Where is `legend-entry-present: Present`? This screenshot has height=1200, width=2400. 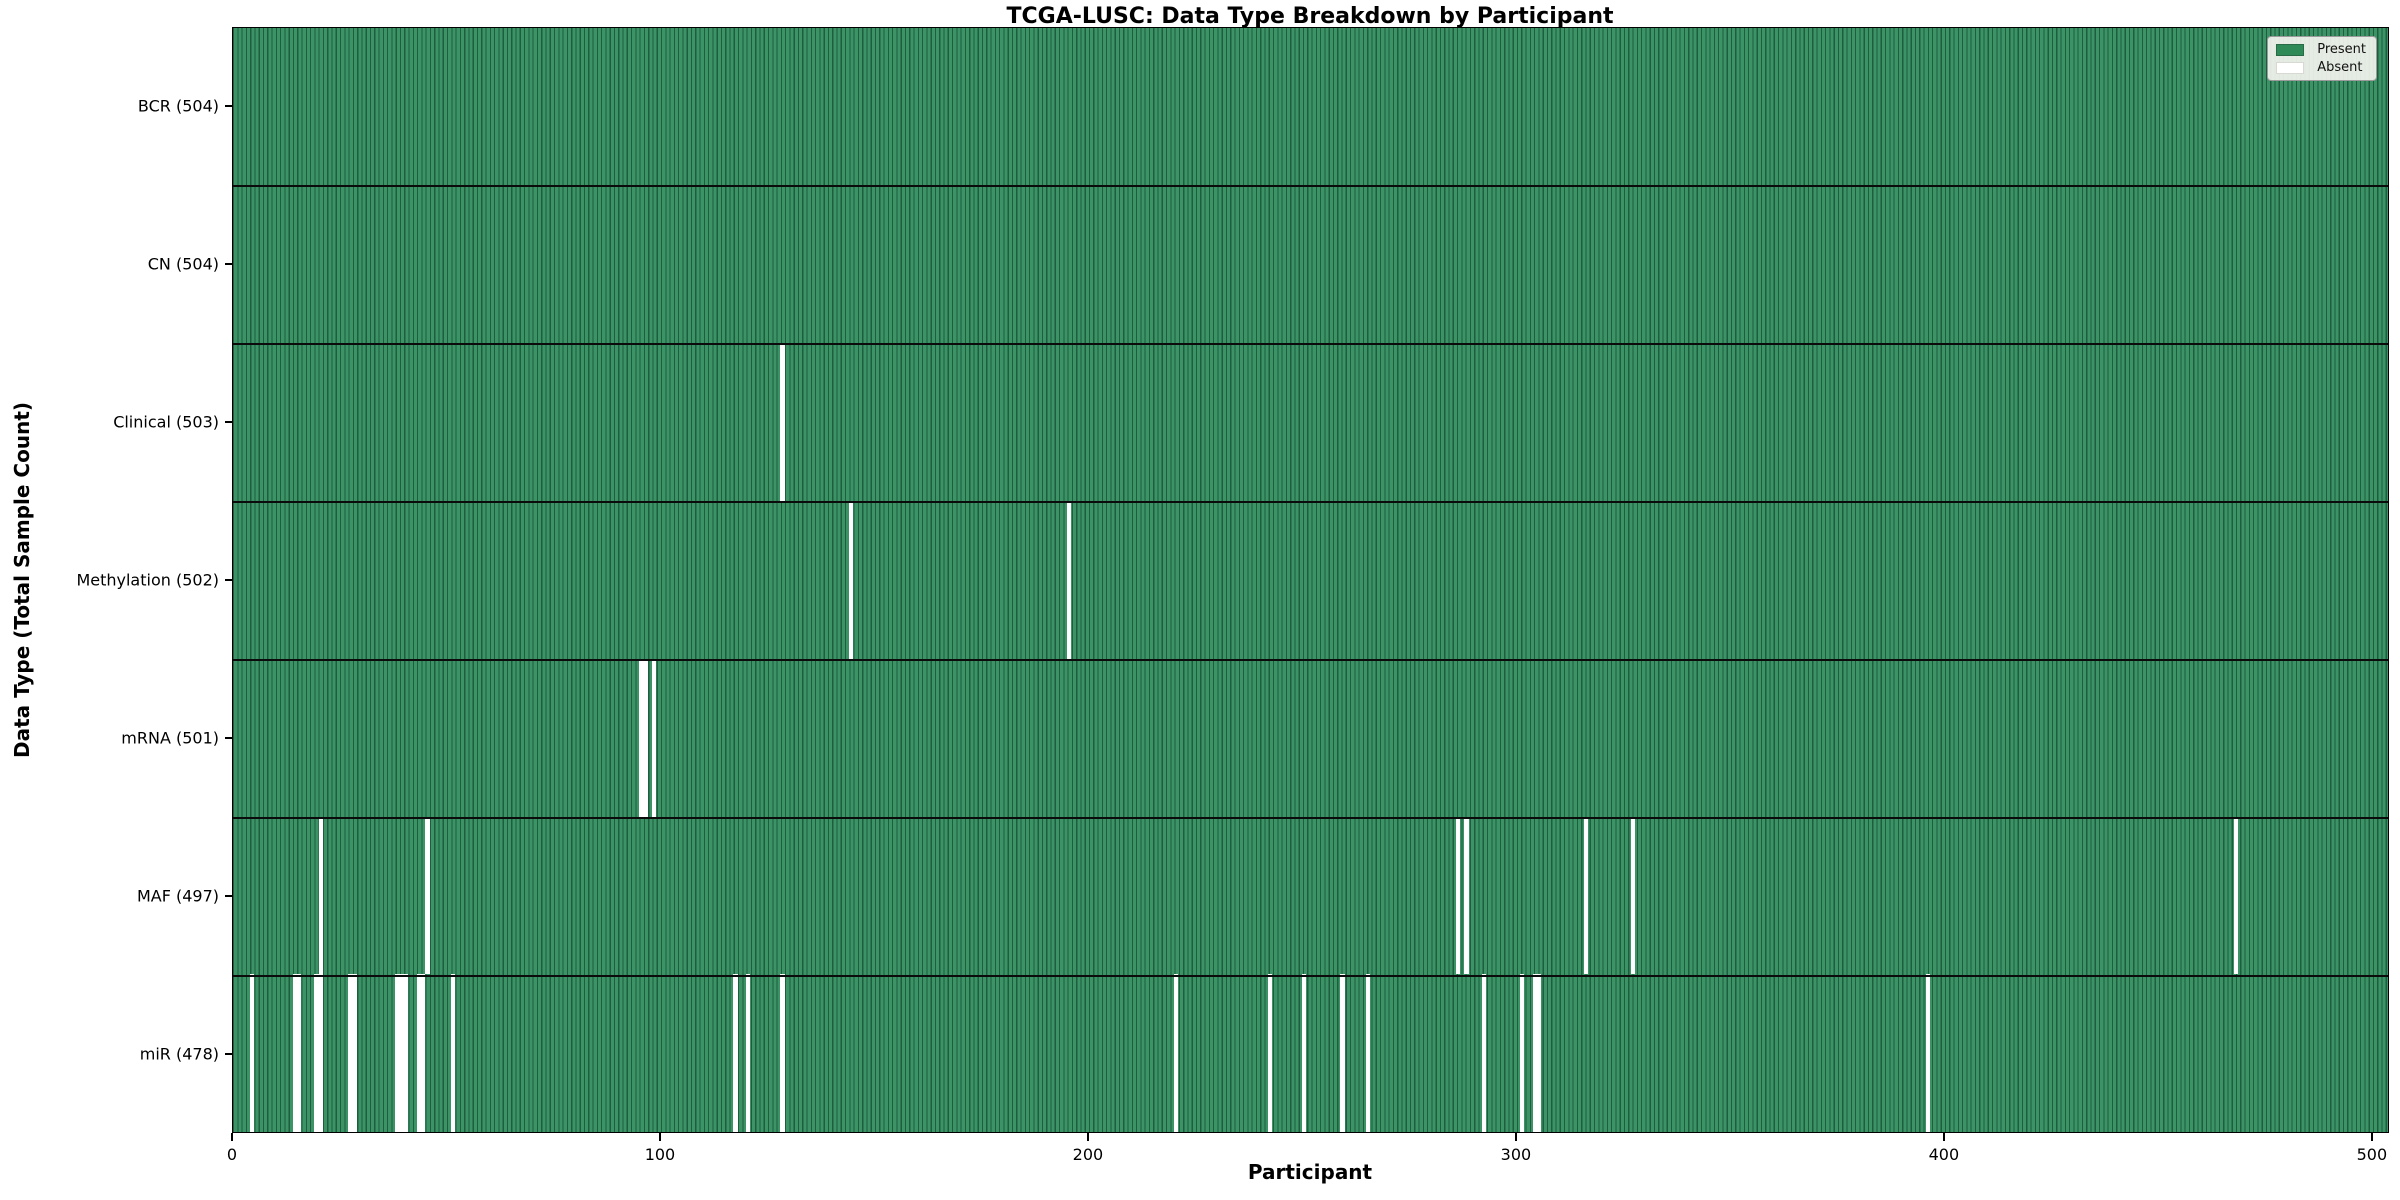 legend-entry-present: Present is located at coordinates (2321, 49).